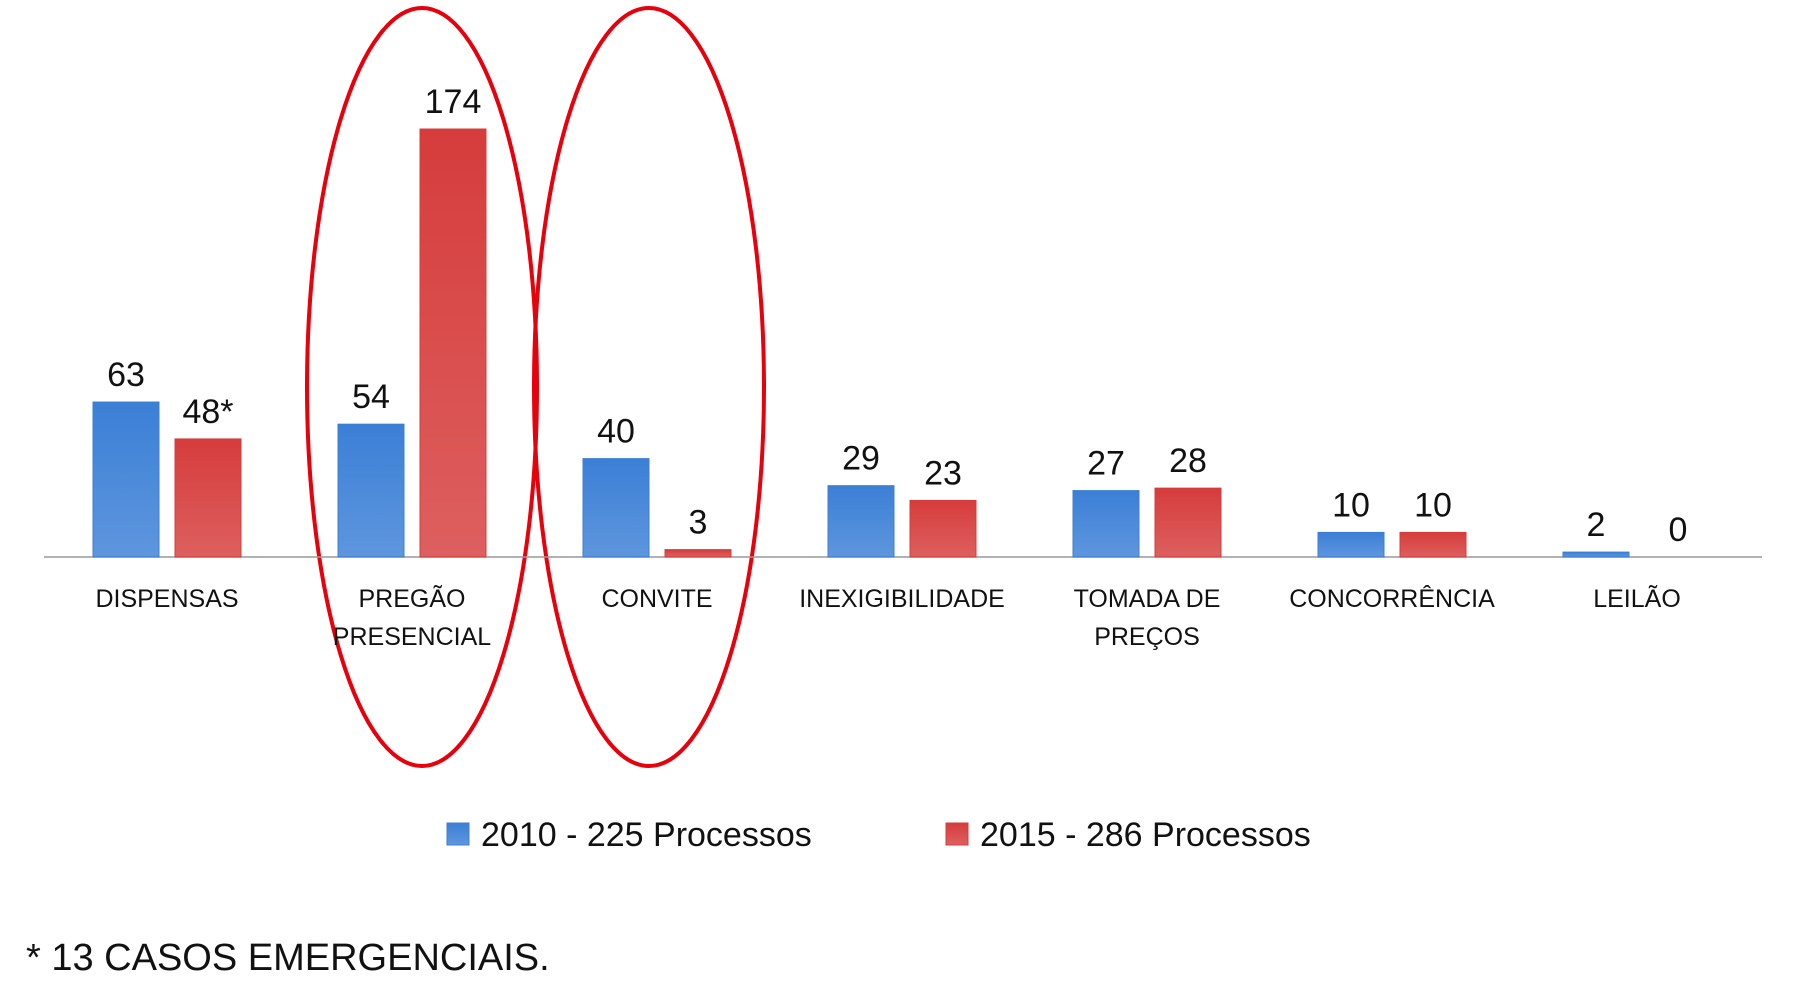 The width and height of the screenshot is (1810, 987). What do you see at coordinates (646, 835) in the screenshot?
I see `legend-label: 2010 - 225 Processos` at bounding box center [646, 835].